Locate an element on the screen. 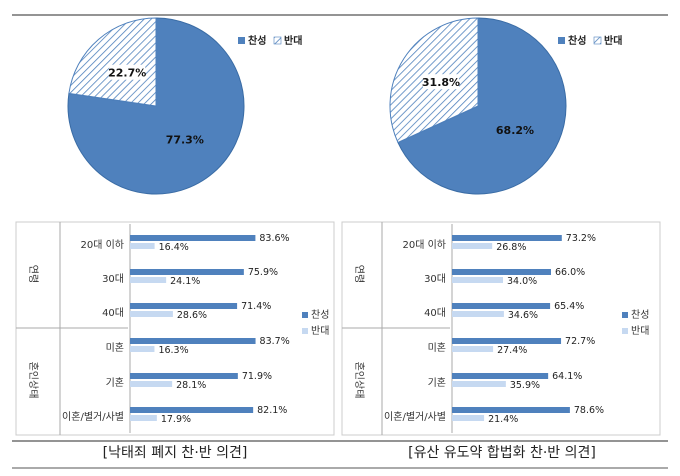 This screenshot has width=680, height=476. right-bars-group-label-age: 연령 is located at coordinates (359, 274).